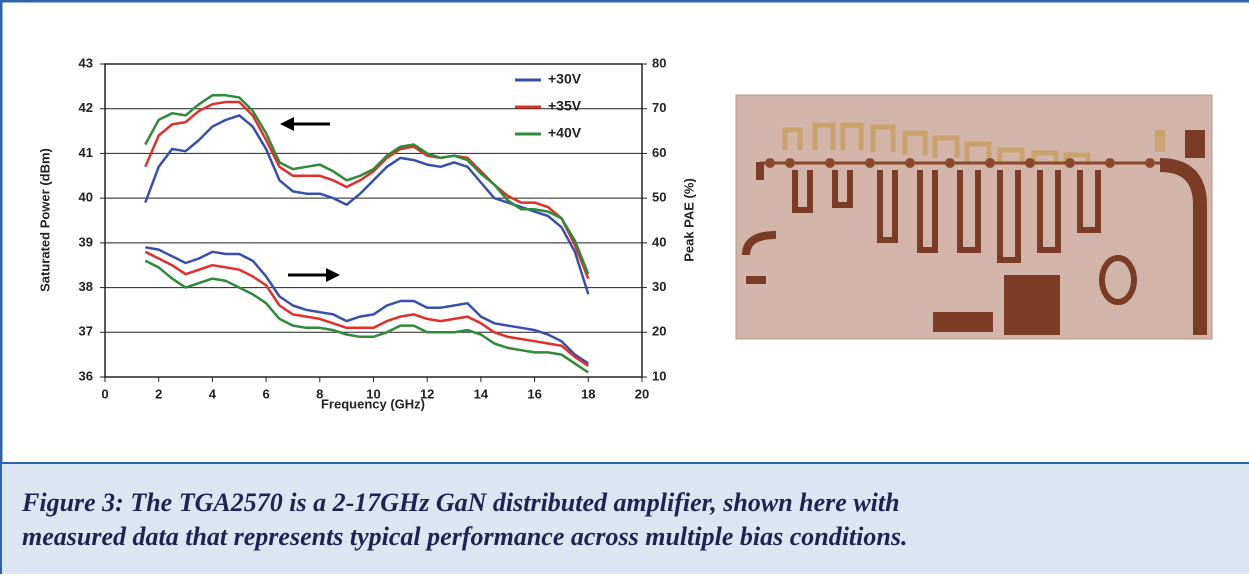 Image resolution: width=1249 pixels, height=579 pixels. Describe the element at coordinates (86, 286) in the screenshot. I see `y-tick-label: 38` at that location.